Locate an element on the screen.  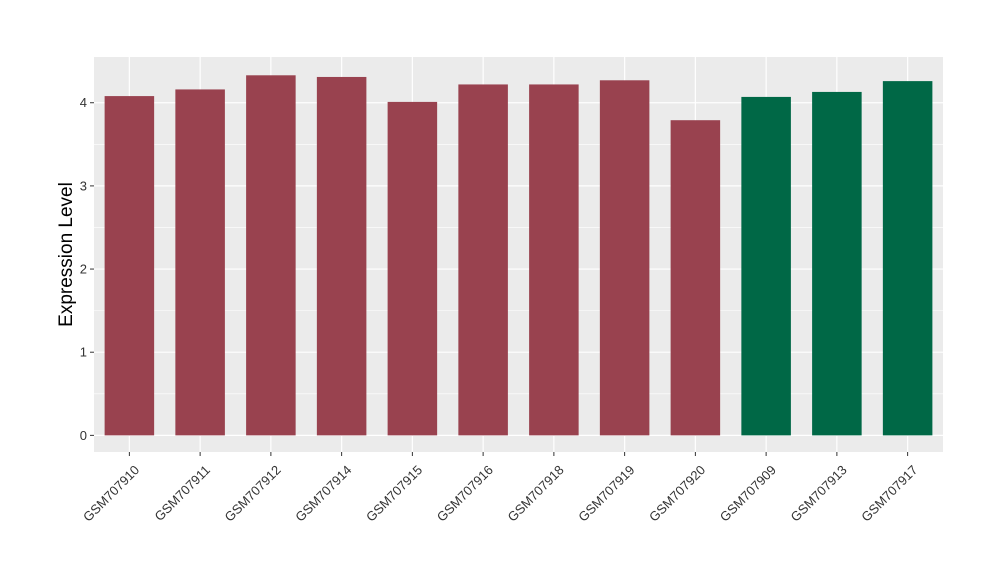
bar-GSM707918 is located at coordinates (554, 260).